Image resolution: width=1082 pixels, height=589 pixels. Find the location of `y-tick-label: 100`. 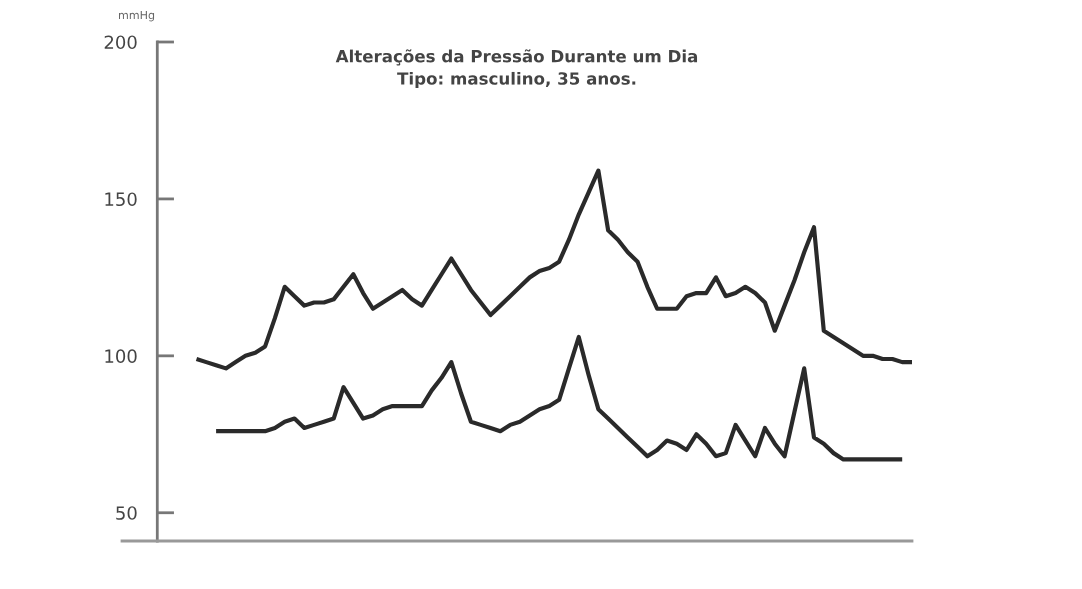

y-tick-label: 100 is located at coordinates (121, 356).